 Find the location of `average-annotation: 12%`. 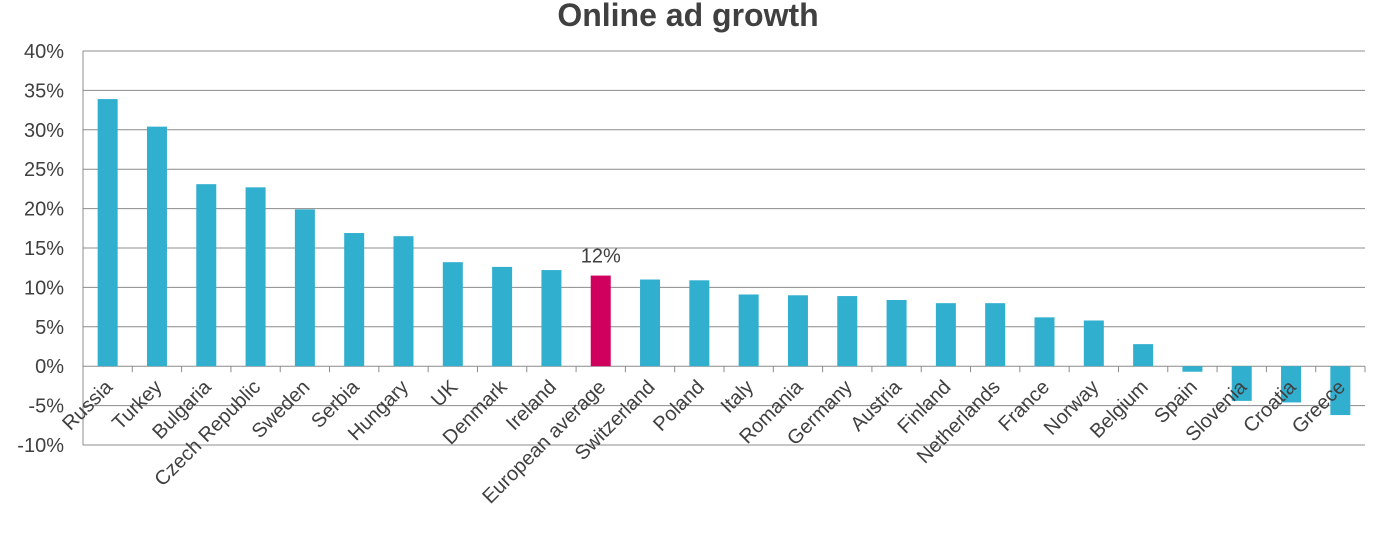

average-annotation: 12% is located at coordinates (601, 257).